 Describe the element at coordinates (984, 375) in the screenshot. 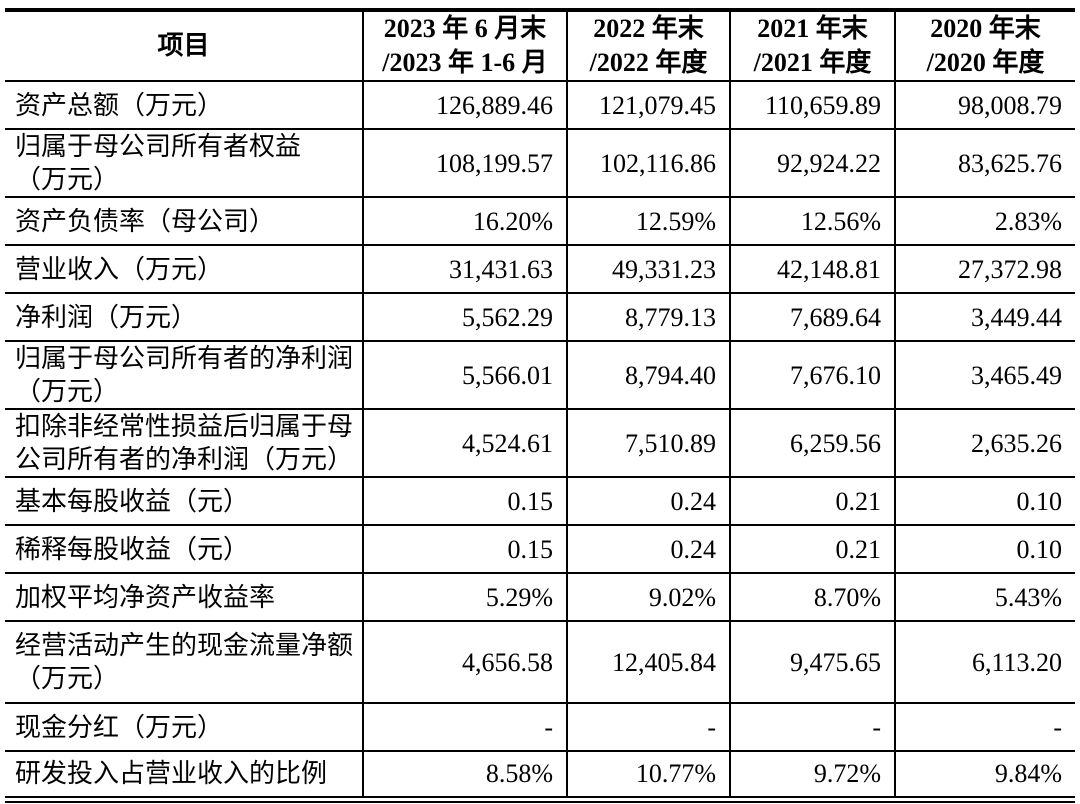

I see `value-cell: 3,465.49` at that location.